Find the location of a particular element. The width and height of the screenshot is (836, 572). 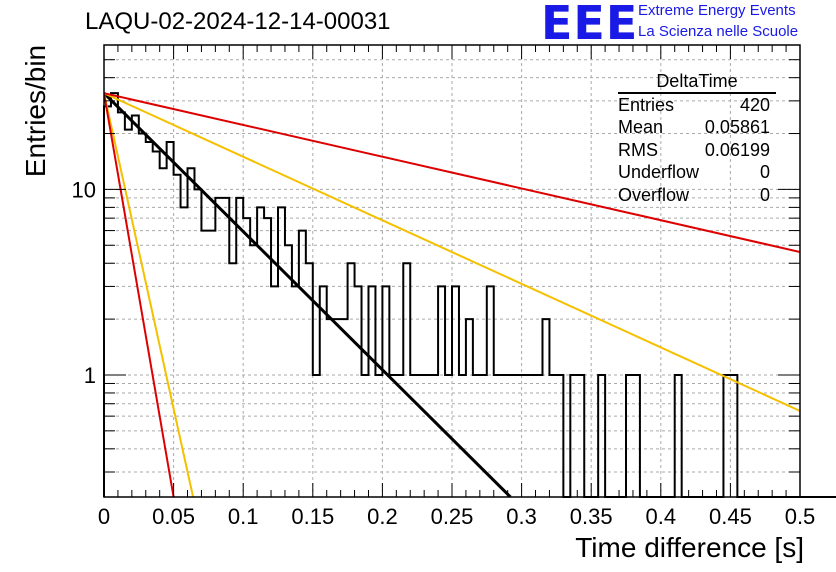

stats-label: Overflow is located at coordinates (654, 194).